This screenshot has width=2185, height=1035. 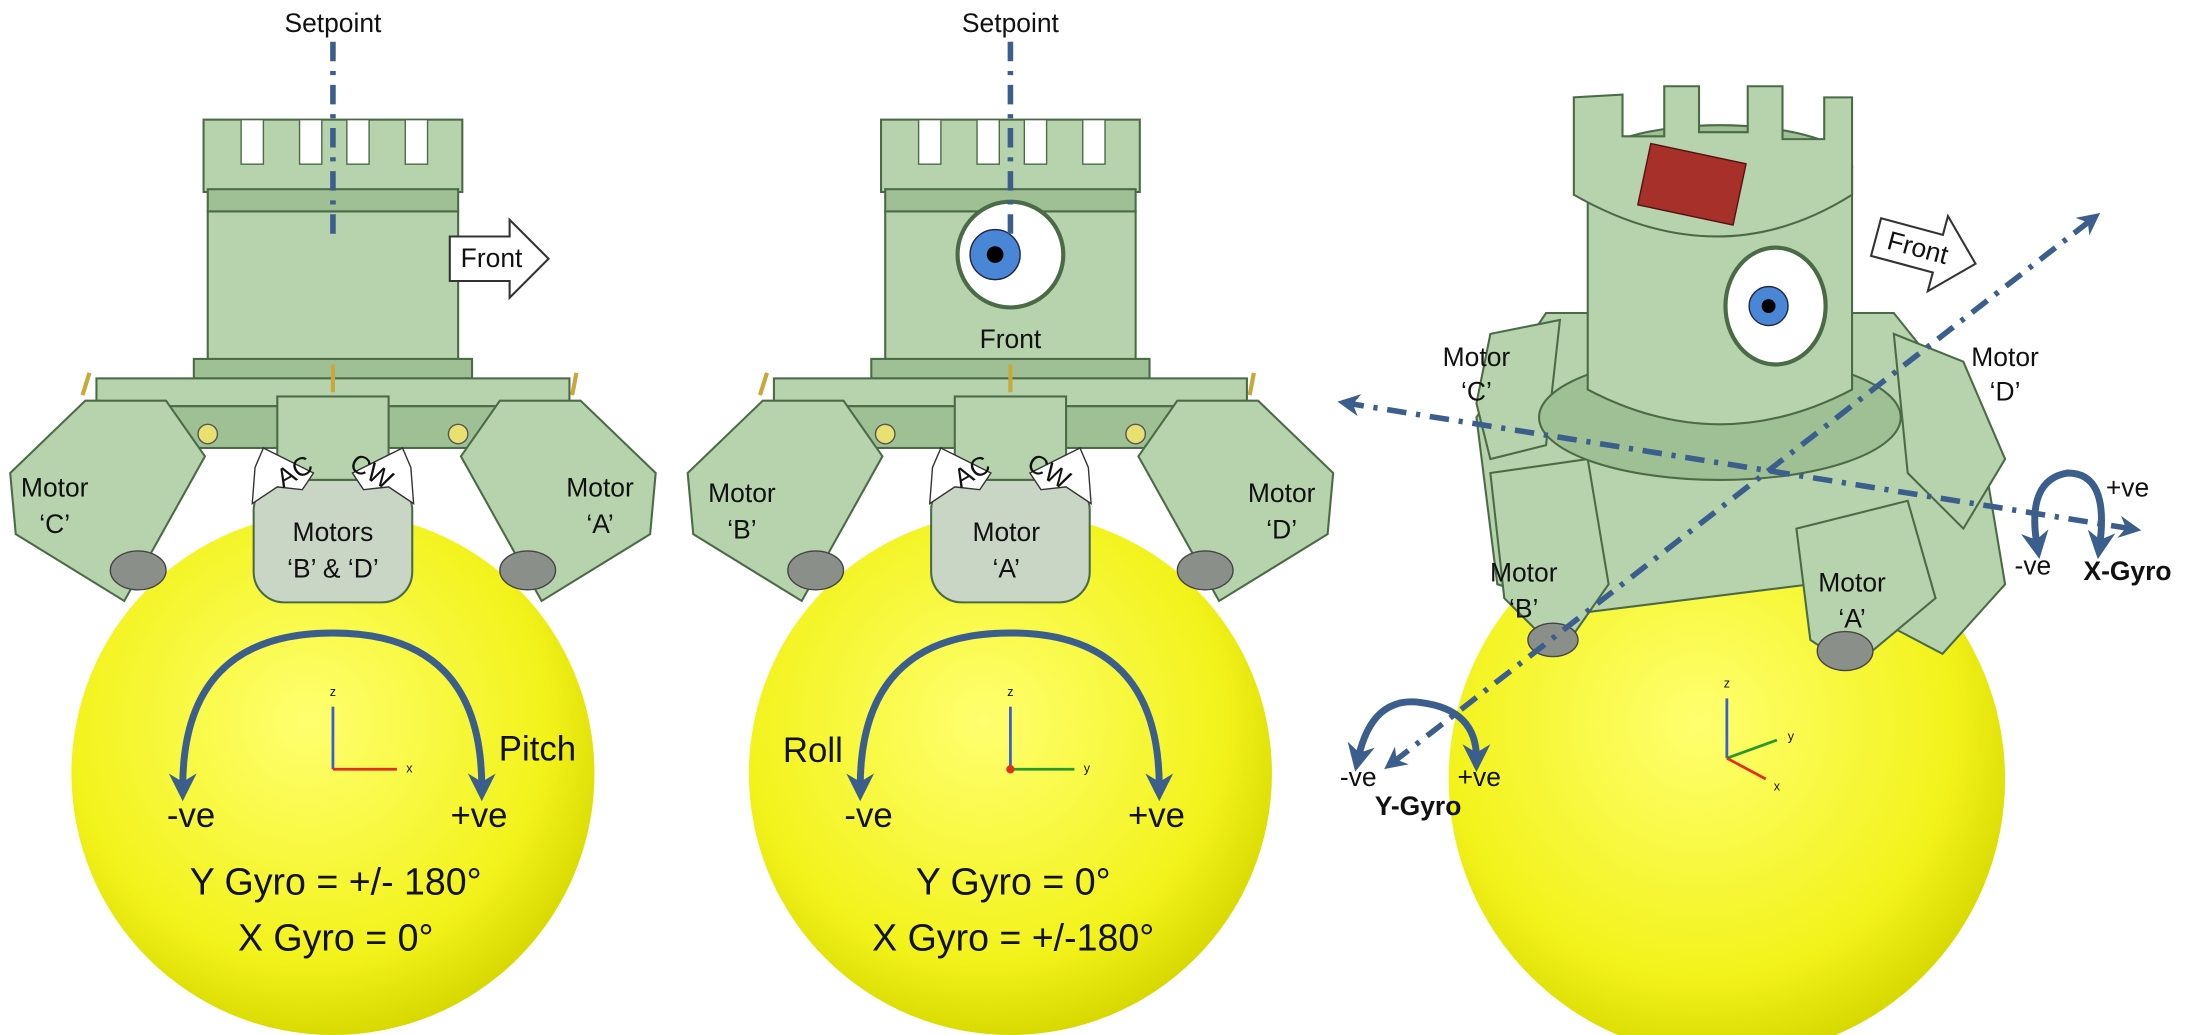 What do you see at coordinates (813, 751) in the screenshot?
I see `rotation-label: Roll` at bounding box center [813, 751].